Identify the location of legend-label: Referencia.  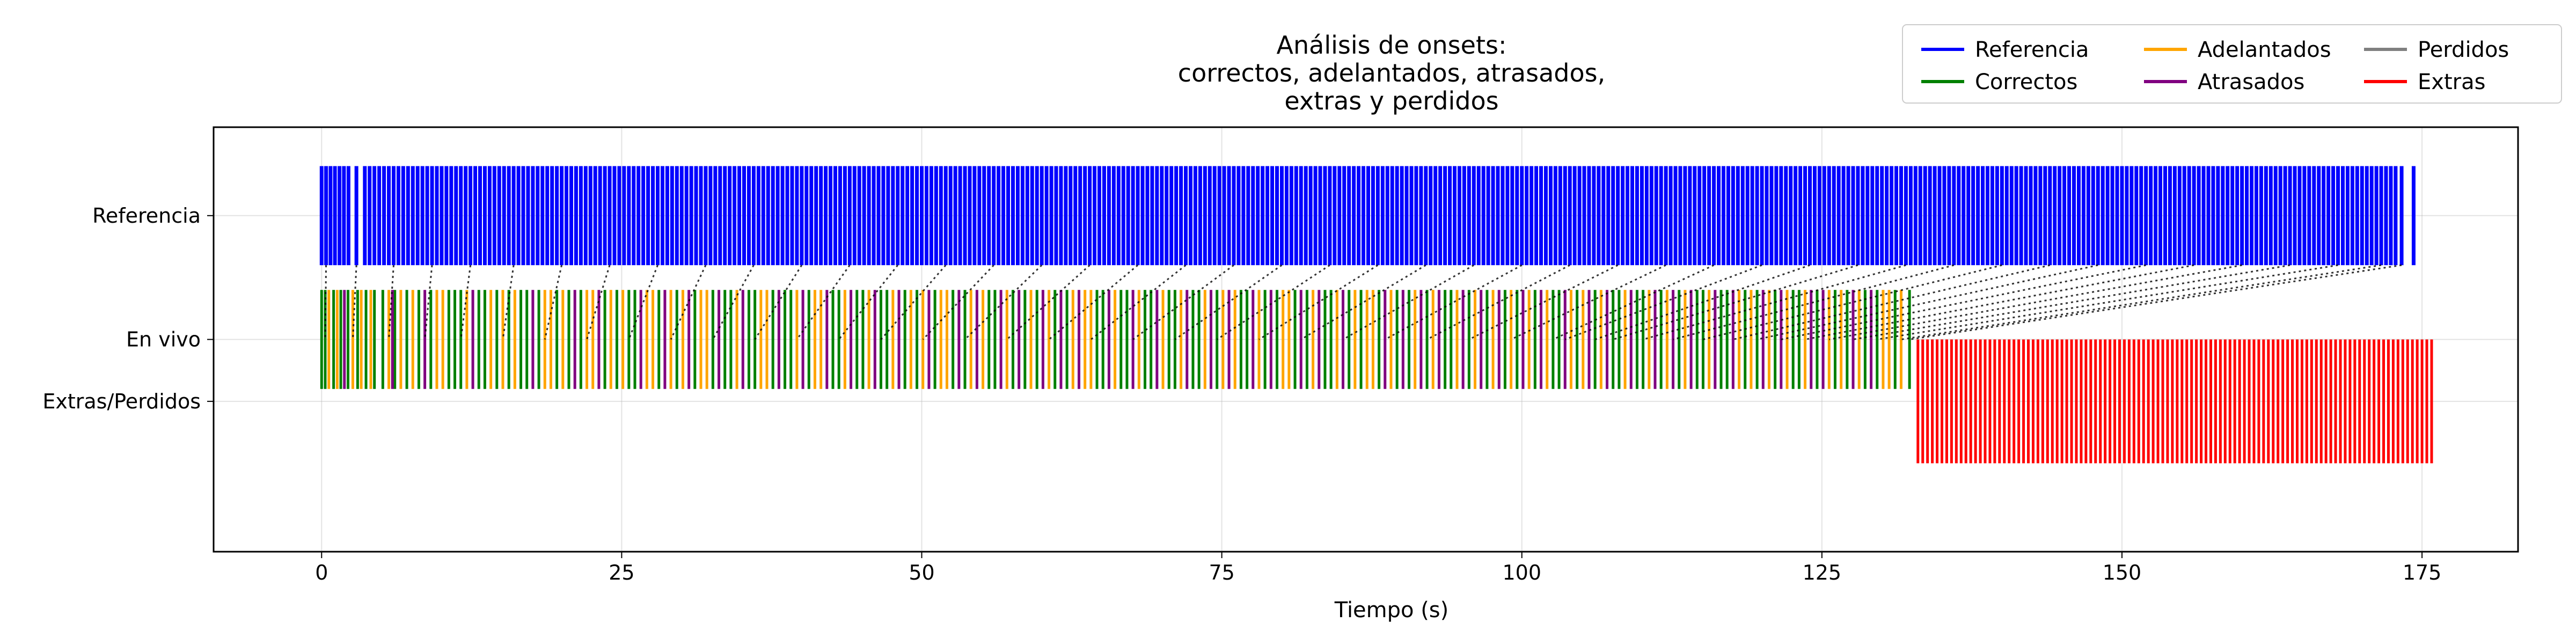
(2032, 50).